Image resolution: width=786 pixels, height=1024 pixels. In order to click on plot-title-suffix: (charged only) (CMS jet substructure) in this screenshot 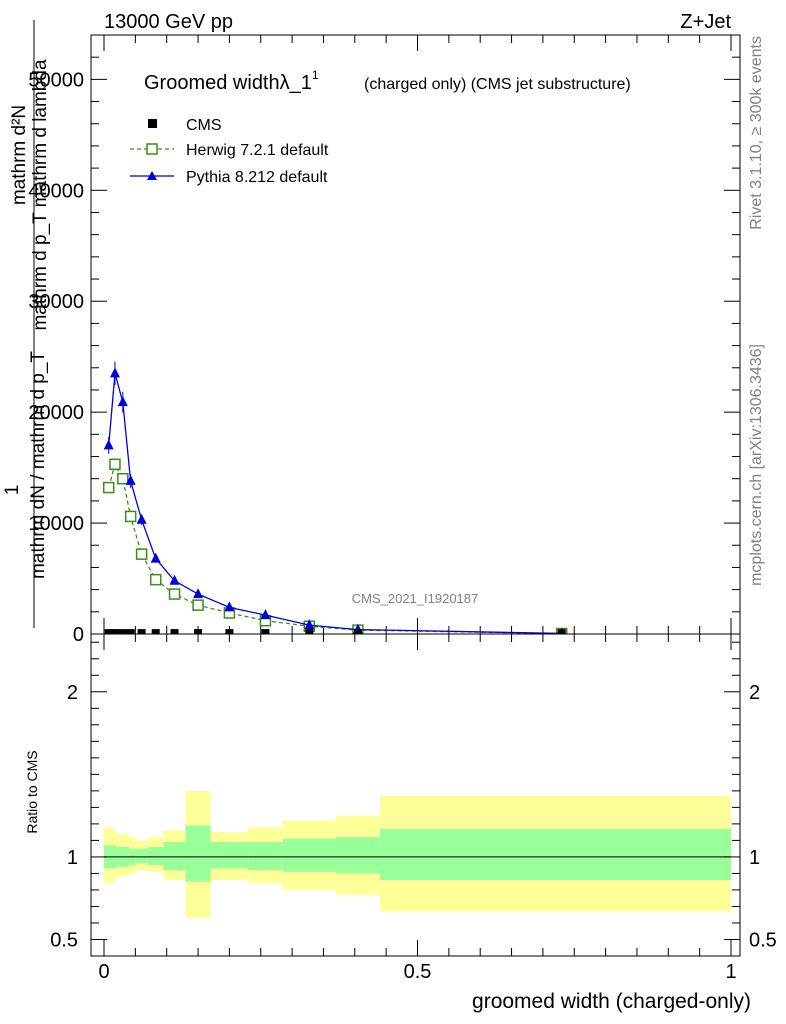, I will do `click(497, 84)`.